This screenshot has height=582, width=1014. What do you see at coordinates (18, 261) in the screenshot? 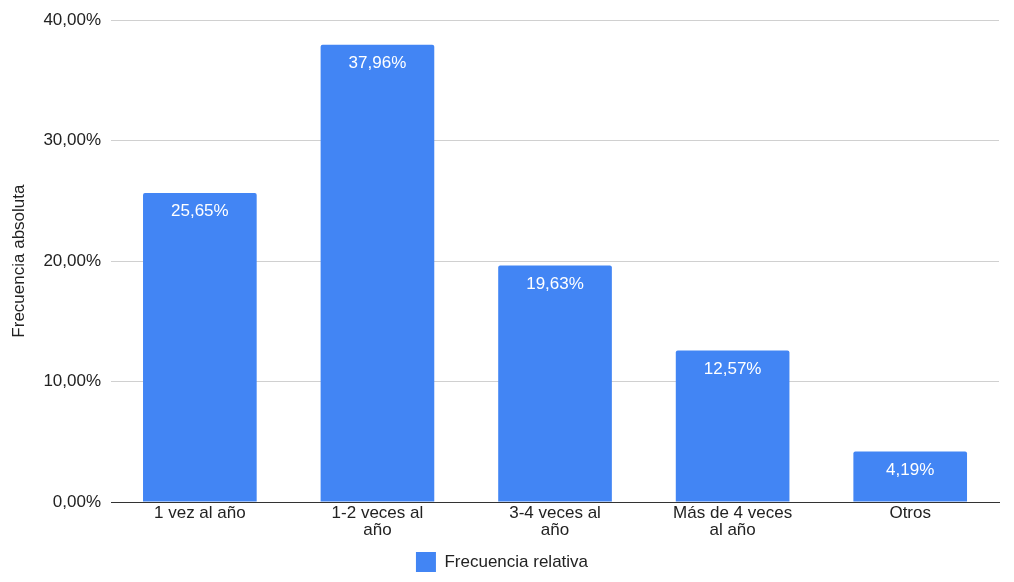
I see `y-axis-title: Frecuencia absoluta` at bounding box center [18, 261].